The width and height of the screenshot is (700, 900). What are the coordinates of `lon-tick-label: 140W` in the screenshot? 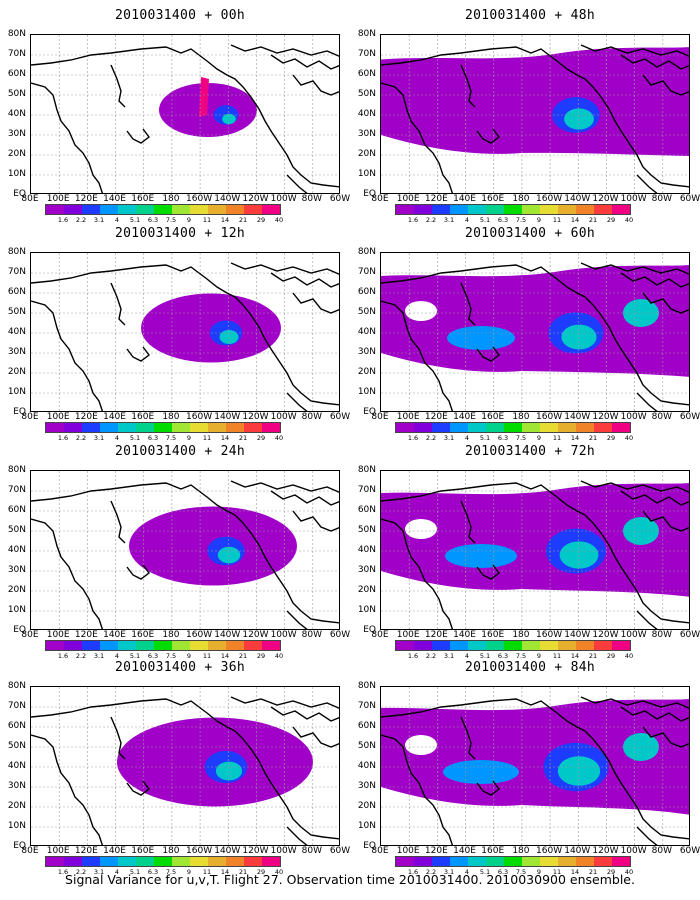 It's located at (577, 635).